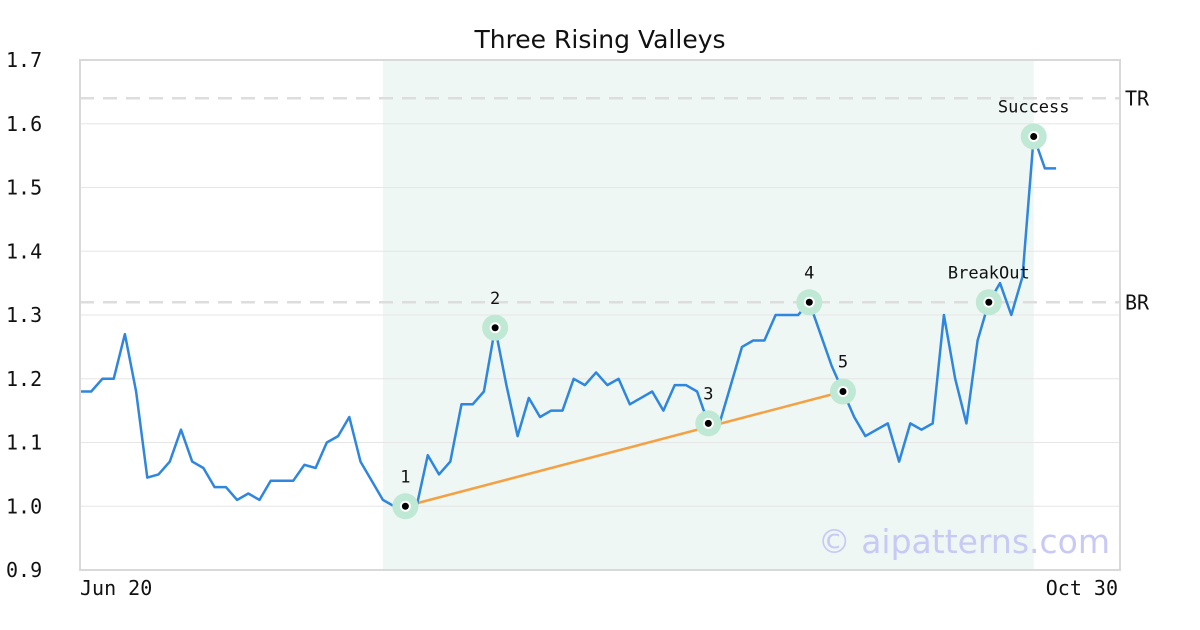 This screenshot has width=1200, height=630. I want to click on hline-label: TR, so click(1137, 98).